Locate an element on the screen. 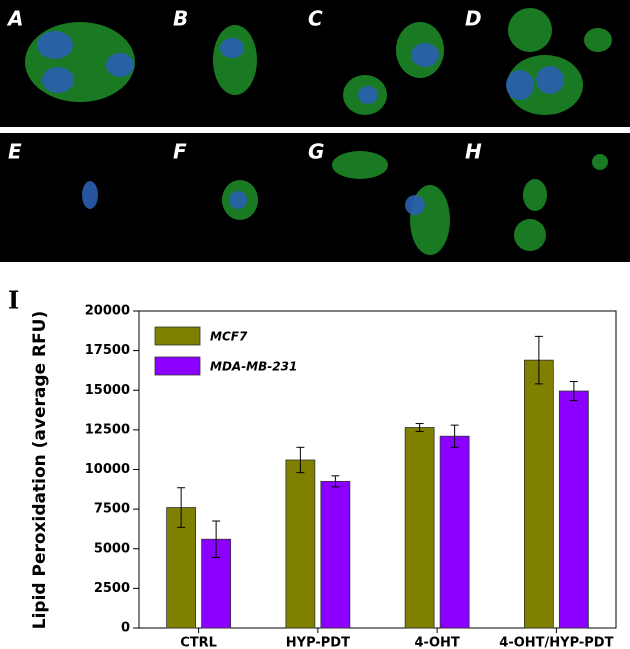 The width and height of the screenshot is (630, 649). x-tick-label: 4-OHT/HYP-PDT is located at coordinates (556, 642).